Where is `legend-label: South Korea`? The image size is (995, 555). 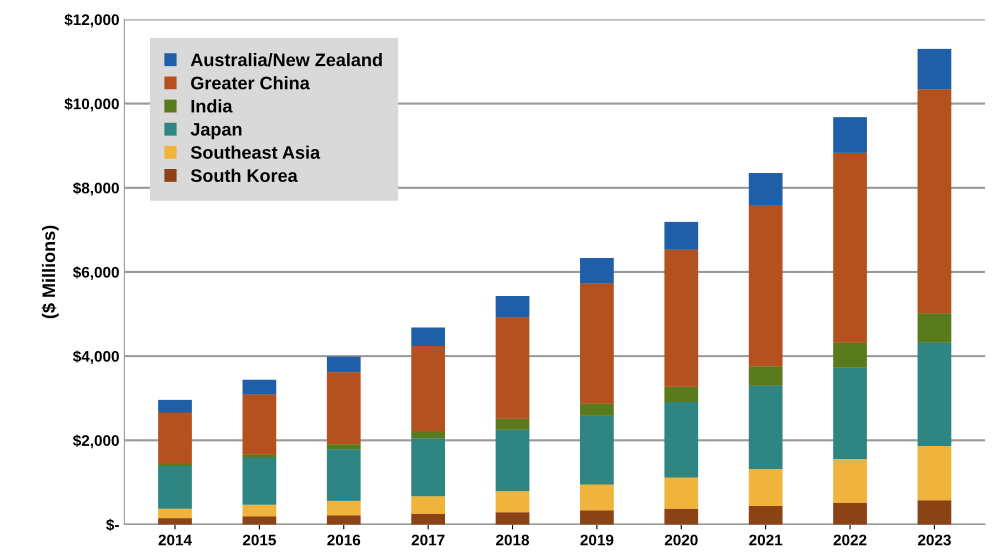 legend-label: South Korea is located at coordinates (244, 175).